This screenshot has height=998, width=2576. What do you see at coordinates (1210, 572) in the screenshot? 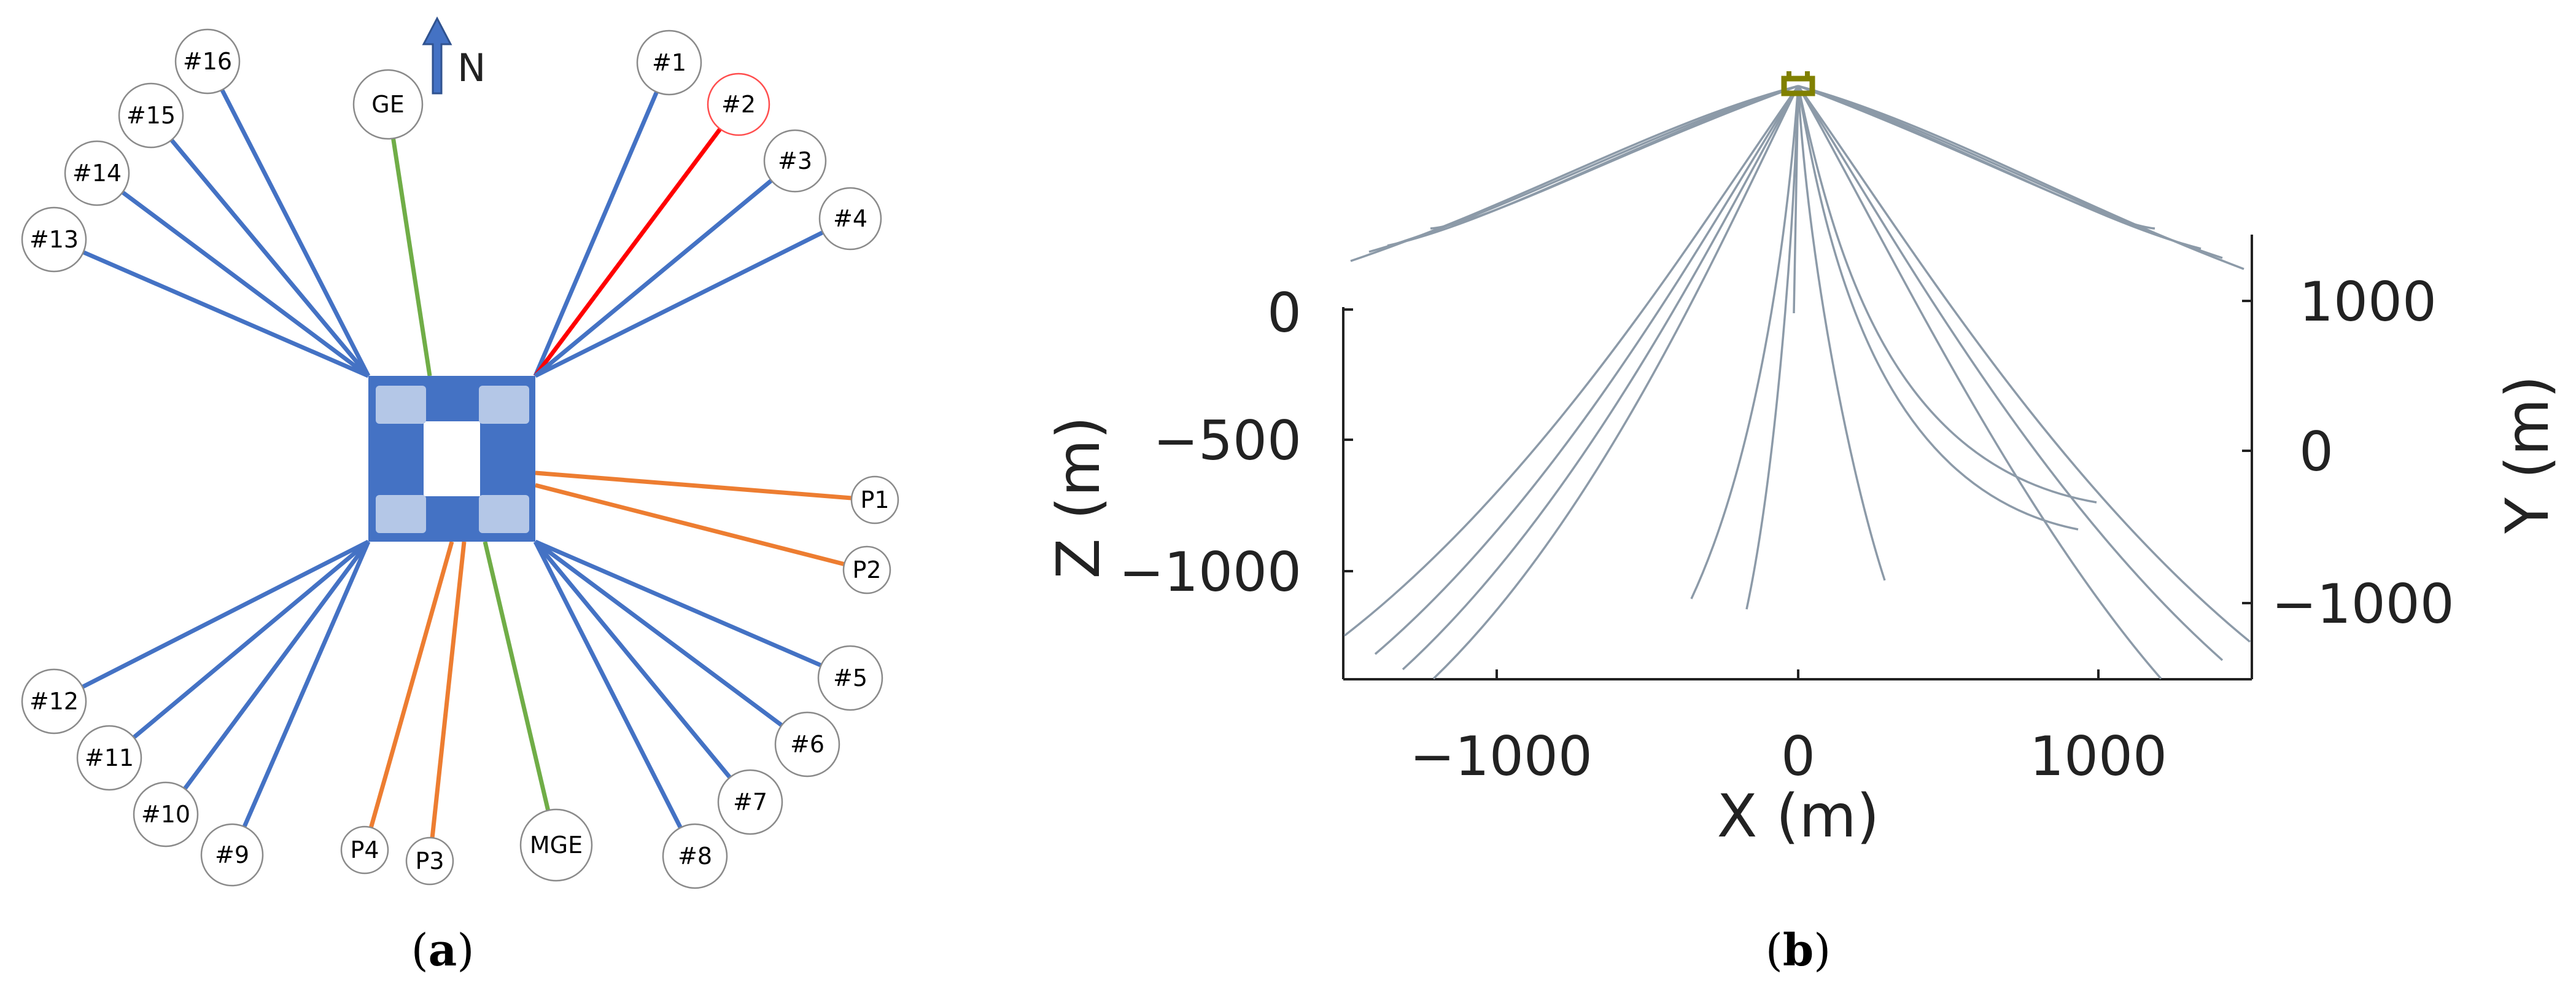
I see `z-tick-label: −1000` at bounding box center [1210, 572].